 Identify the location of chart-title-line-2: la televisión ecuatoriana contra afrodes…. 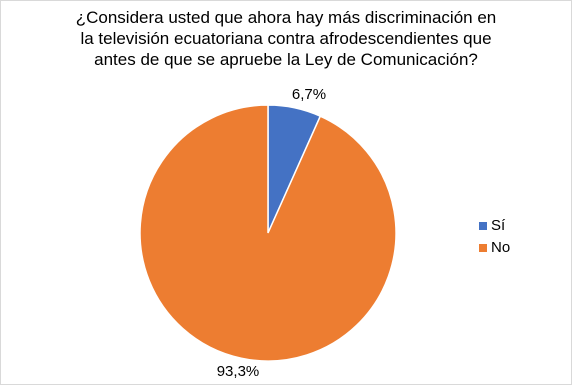
(286, 38).